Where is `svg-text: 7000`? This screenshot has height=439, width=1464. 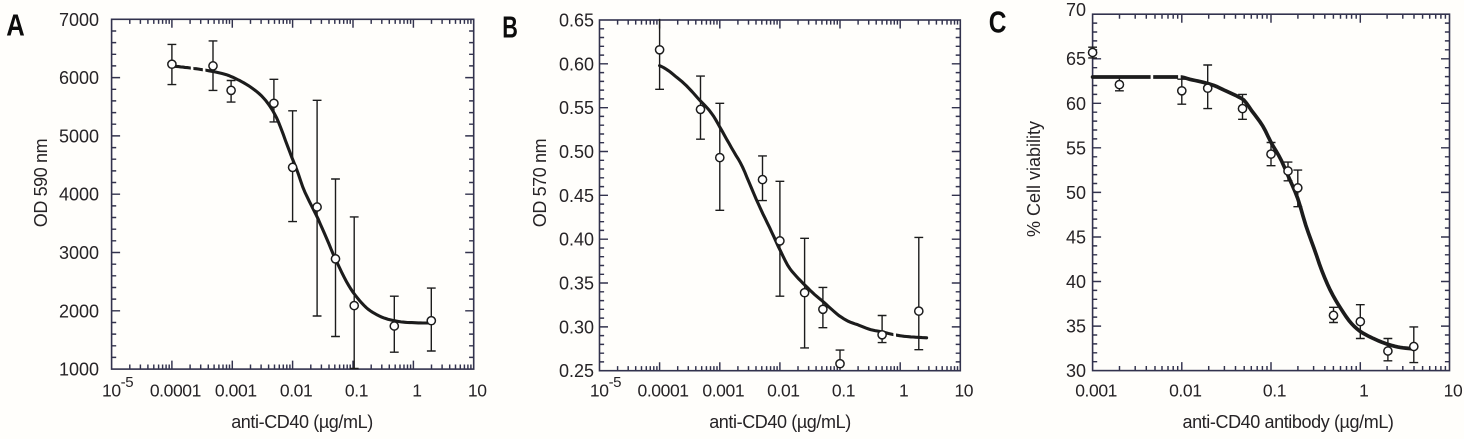
svg-text: 7000 is located at coordinates (79, 20).